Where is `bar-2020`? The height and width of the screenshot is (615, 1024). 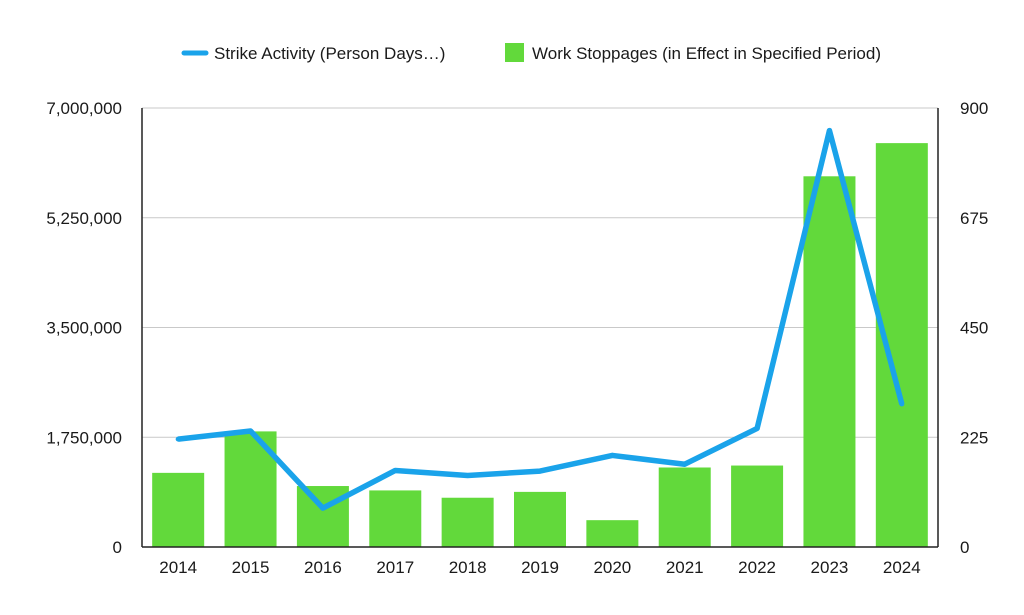
bar-2020 is located at coordinates (612, 533).